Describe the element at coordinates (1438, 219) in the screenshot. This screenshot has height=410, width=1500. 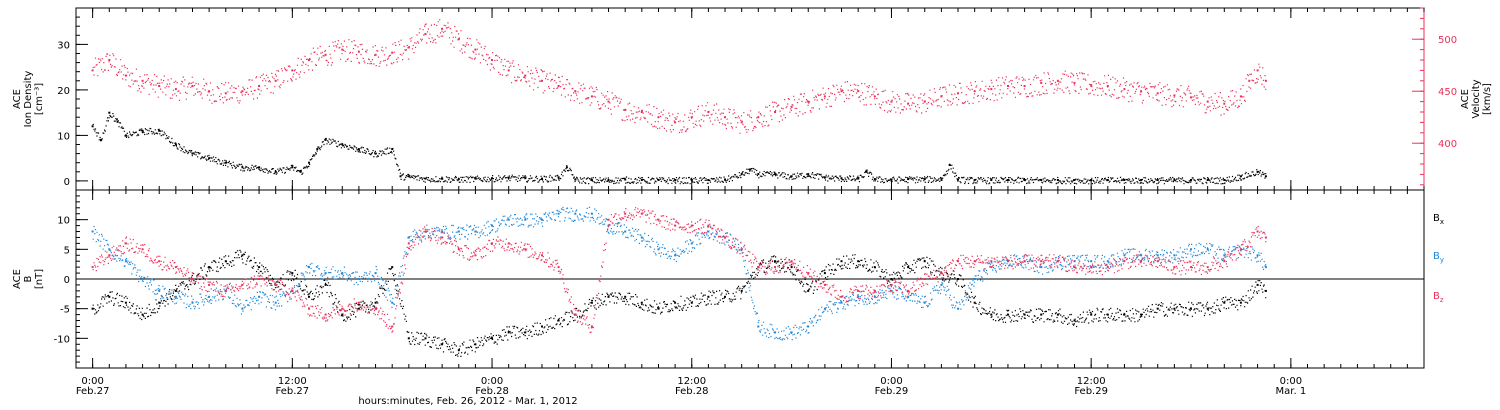
I see `legend-bx: Bx` at that location.